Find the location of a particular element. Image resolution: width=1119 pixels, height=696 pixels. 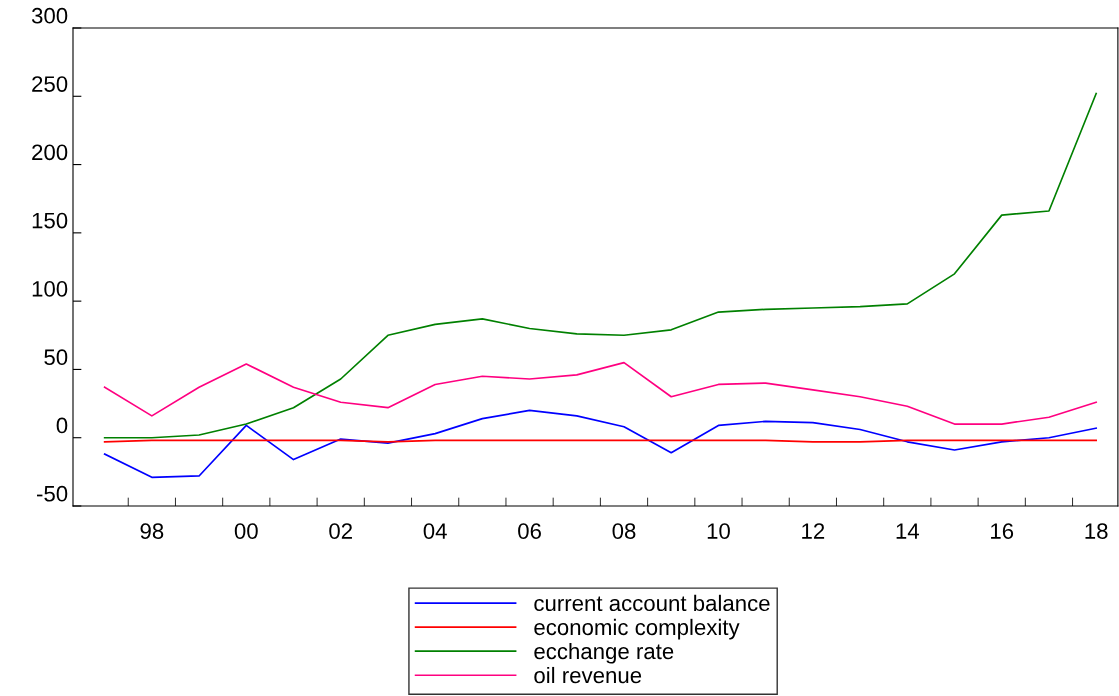

x-tick-label: 08 is located at coordinates (624, 531).